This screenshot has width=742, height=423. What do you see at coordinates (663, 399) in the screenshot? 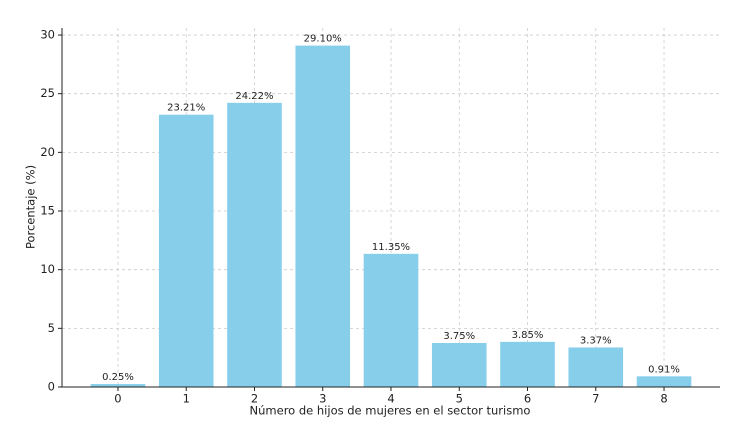
I see `x-tick-label: 8` at bounding box center [663, 399].